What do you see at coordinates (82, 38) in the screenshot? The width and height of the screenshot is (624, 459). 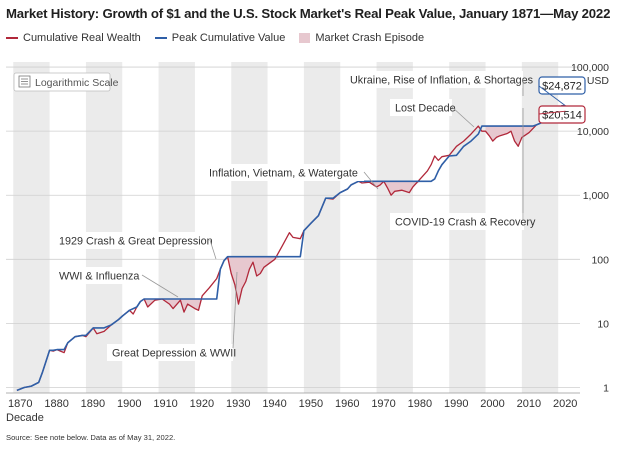 I see `legend-label-cumulative: Cumulative Real Wealth` at bounding box center [82, 38].